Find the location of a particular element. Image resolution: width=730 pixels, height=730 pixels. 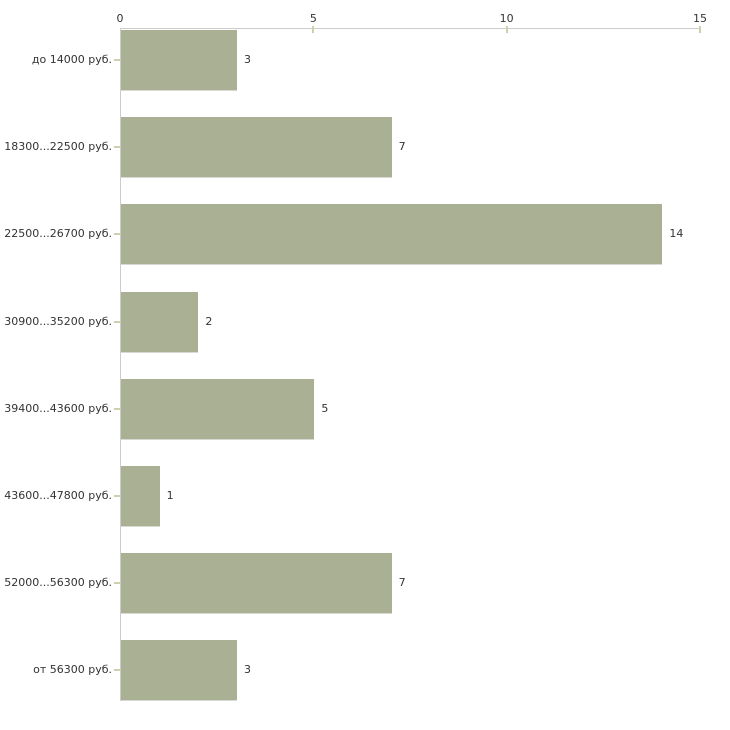

category-label: 18300...22500 руб. is located at coordinates (58, 147).